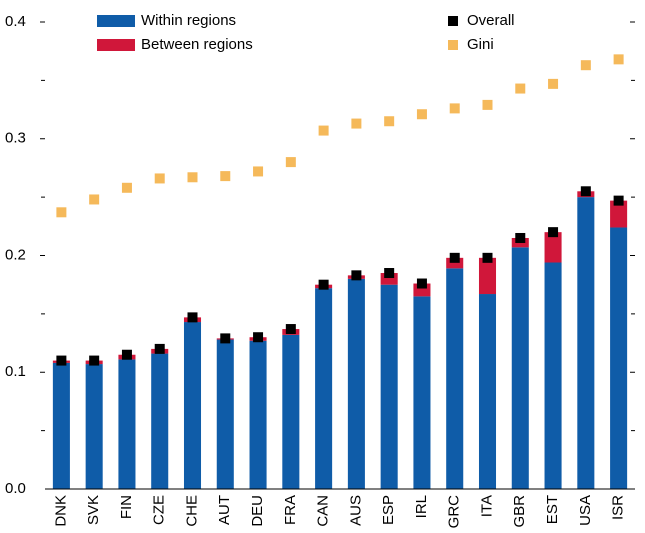 The width and height of the screenshot is (645, 533). I want to click on x-tick-label: CHE, so click(191, 511).